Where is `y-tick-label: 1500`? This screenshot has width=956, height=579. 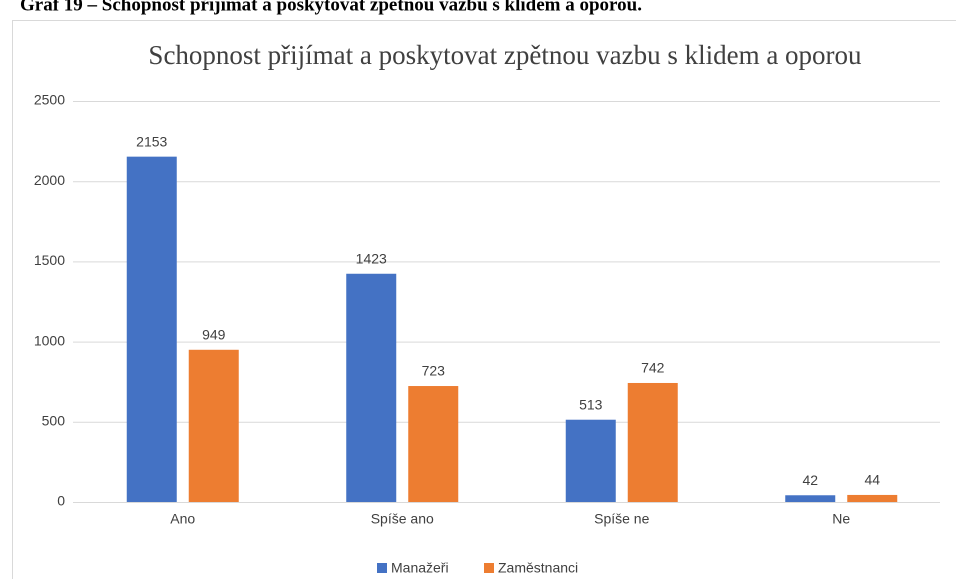
y-tick-label: 1500 is located at coordinates (49, 260).